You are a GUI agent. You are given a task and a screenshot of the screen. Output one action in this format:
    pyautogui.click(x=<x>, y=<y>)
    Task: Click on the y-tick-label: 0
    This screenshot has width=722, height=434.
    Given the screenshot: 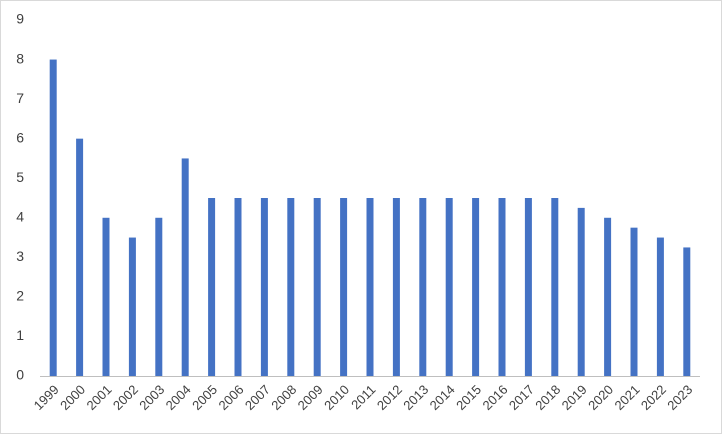 What is the action you would take?
    pyautogui.click(x=20, y=375)
    